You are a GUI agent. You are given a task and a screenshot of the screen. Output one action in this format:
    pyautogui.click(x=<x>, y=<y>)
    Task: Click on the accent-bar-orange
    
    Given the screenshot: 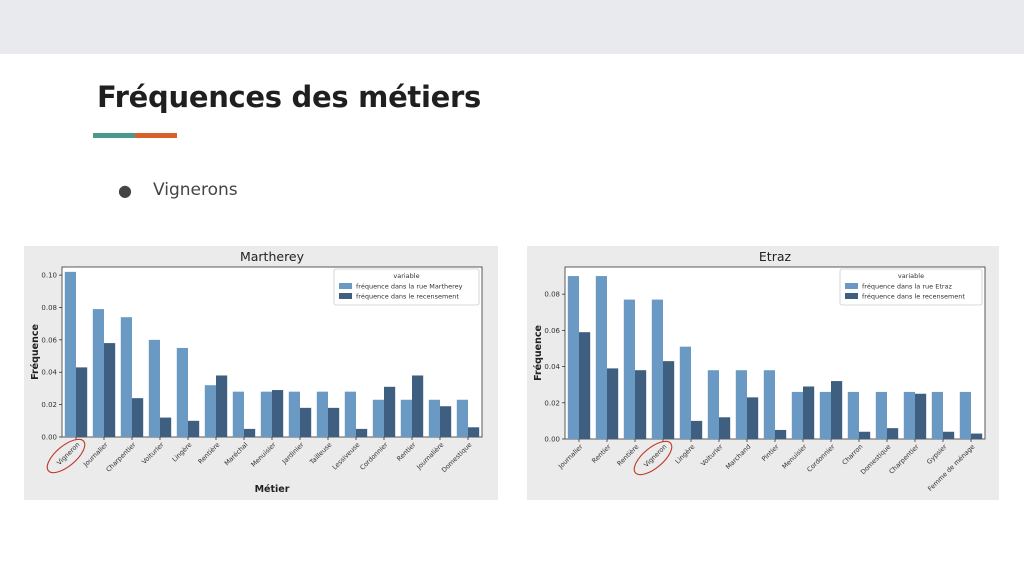 What is the action you would take?
    pyautogui.click(x=156, y=135)
    